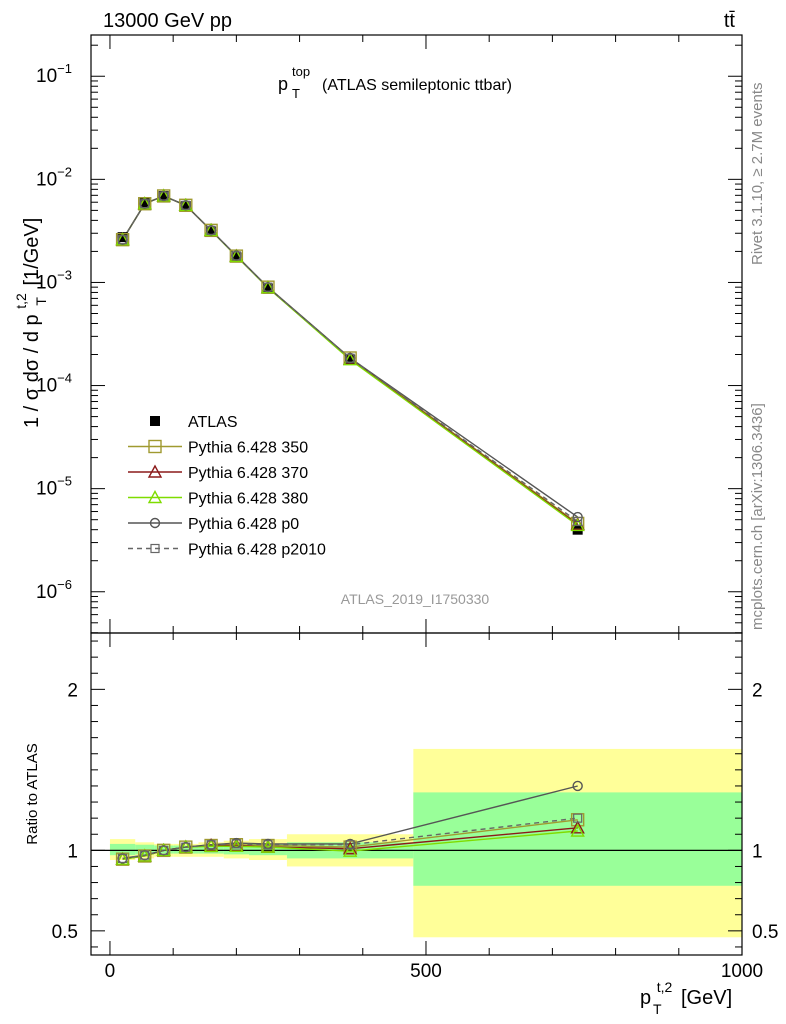  I want to click on main-ytick-label: 10⁻⁶, so click(54, 590).